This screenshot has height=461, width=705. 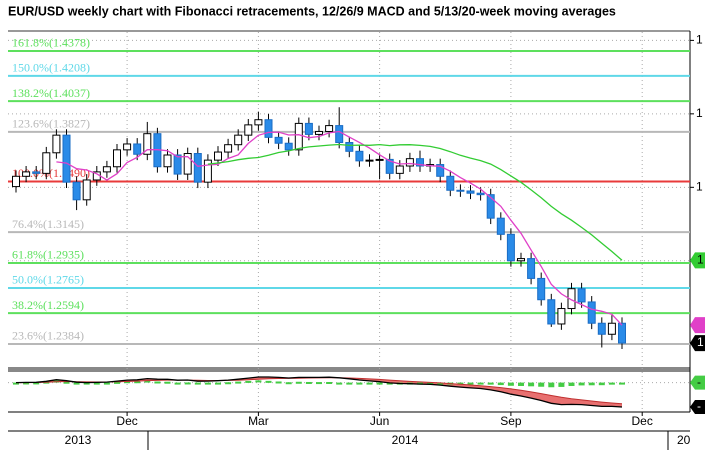 What do you see at coordinates (684, 440) in the screenshot?
I see `year-label: 20` at bounding box center [684, 440].